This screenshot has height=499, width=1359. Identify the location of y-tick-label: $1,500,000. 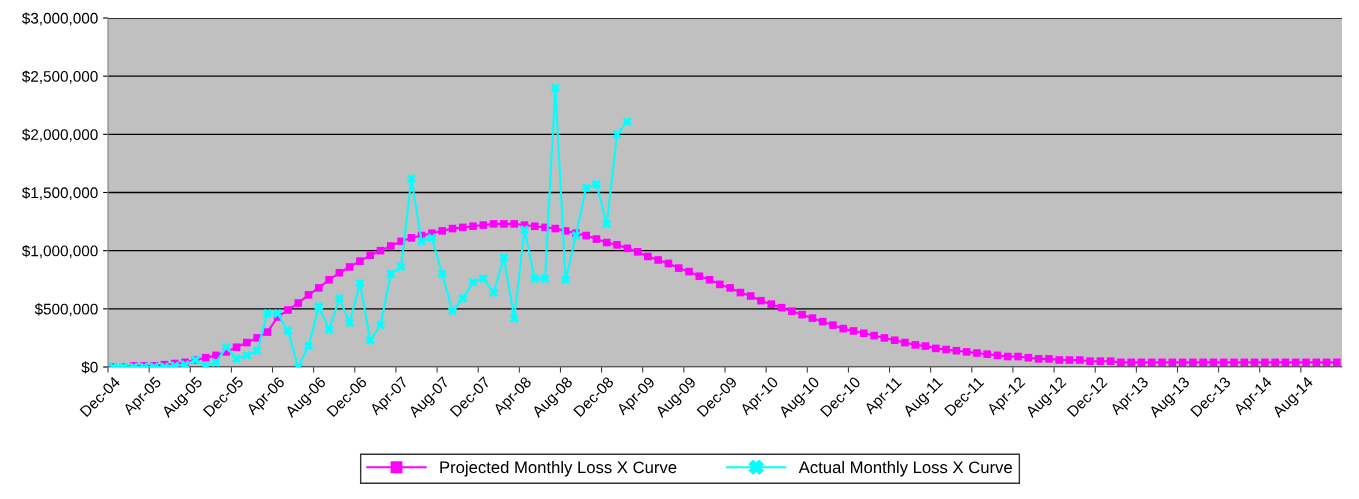
(59, 193).